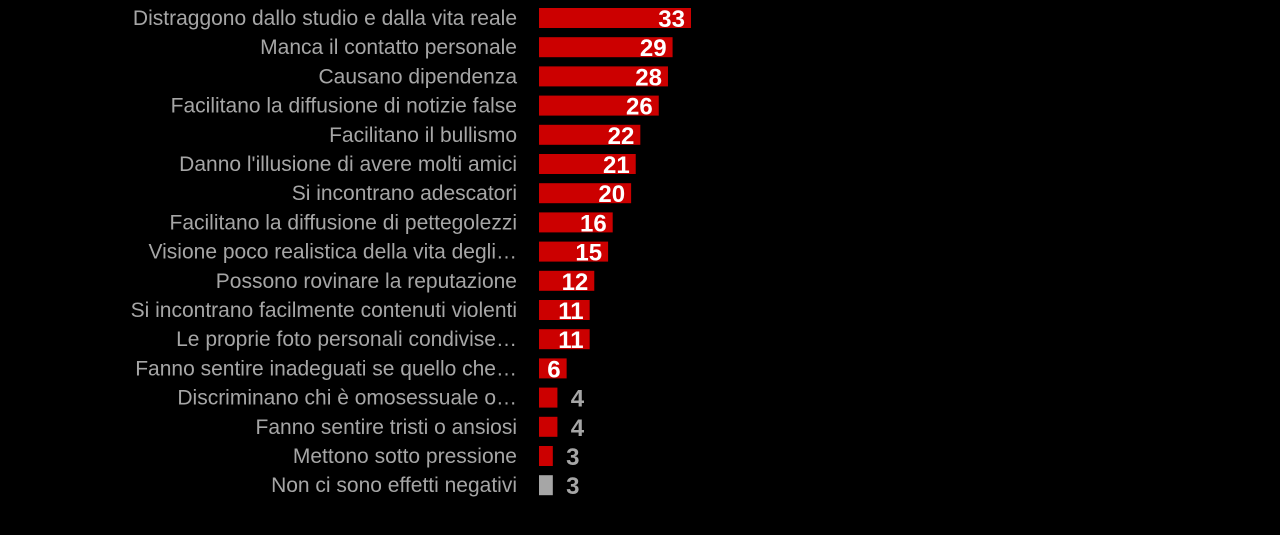 This screenshot has height=535, width=1280. Describe the element at coordinates (386, 427) in the screenshot. I see `category-label: Fanno sentire tristi o ansiosi` at that location.